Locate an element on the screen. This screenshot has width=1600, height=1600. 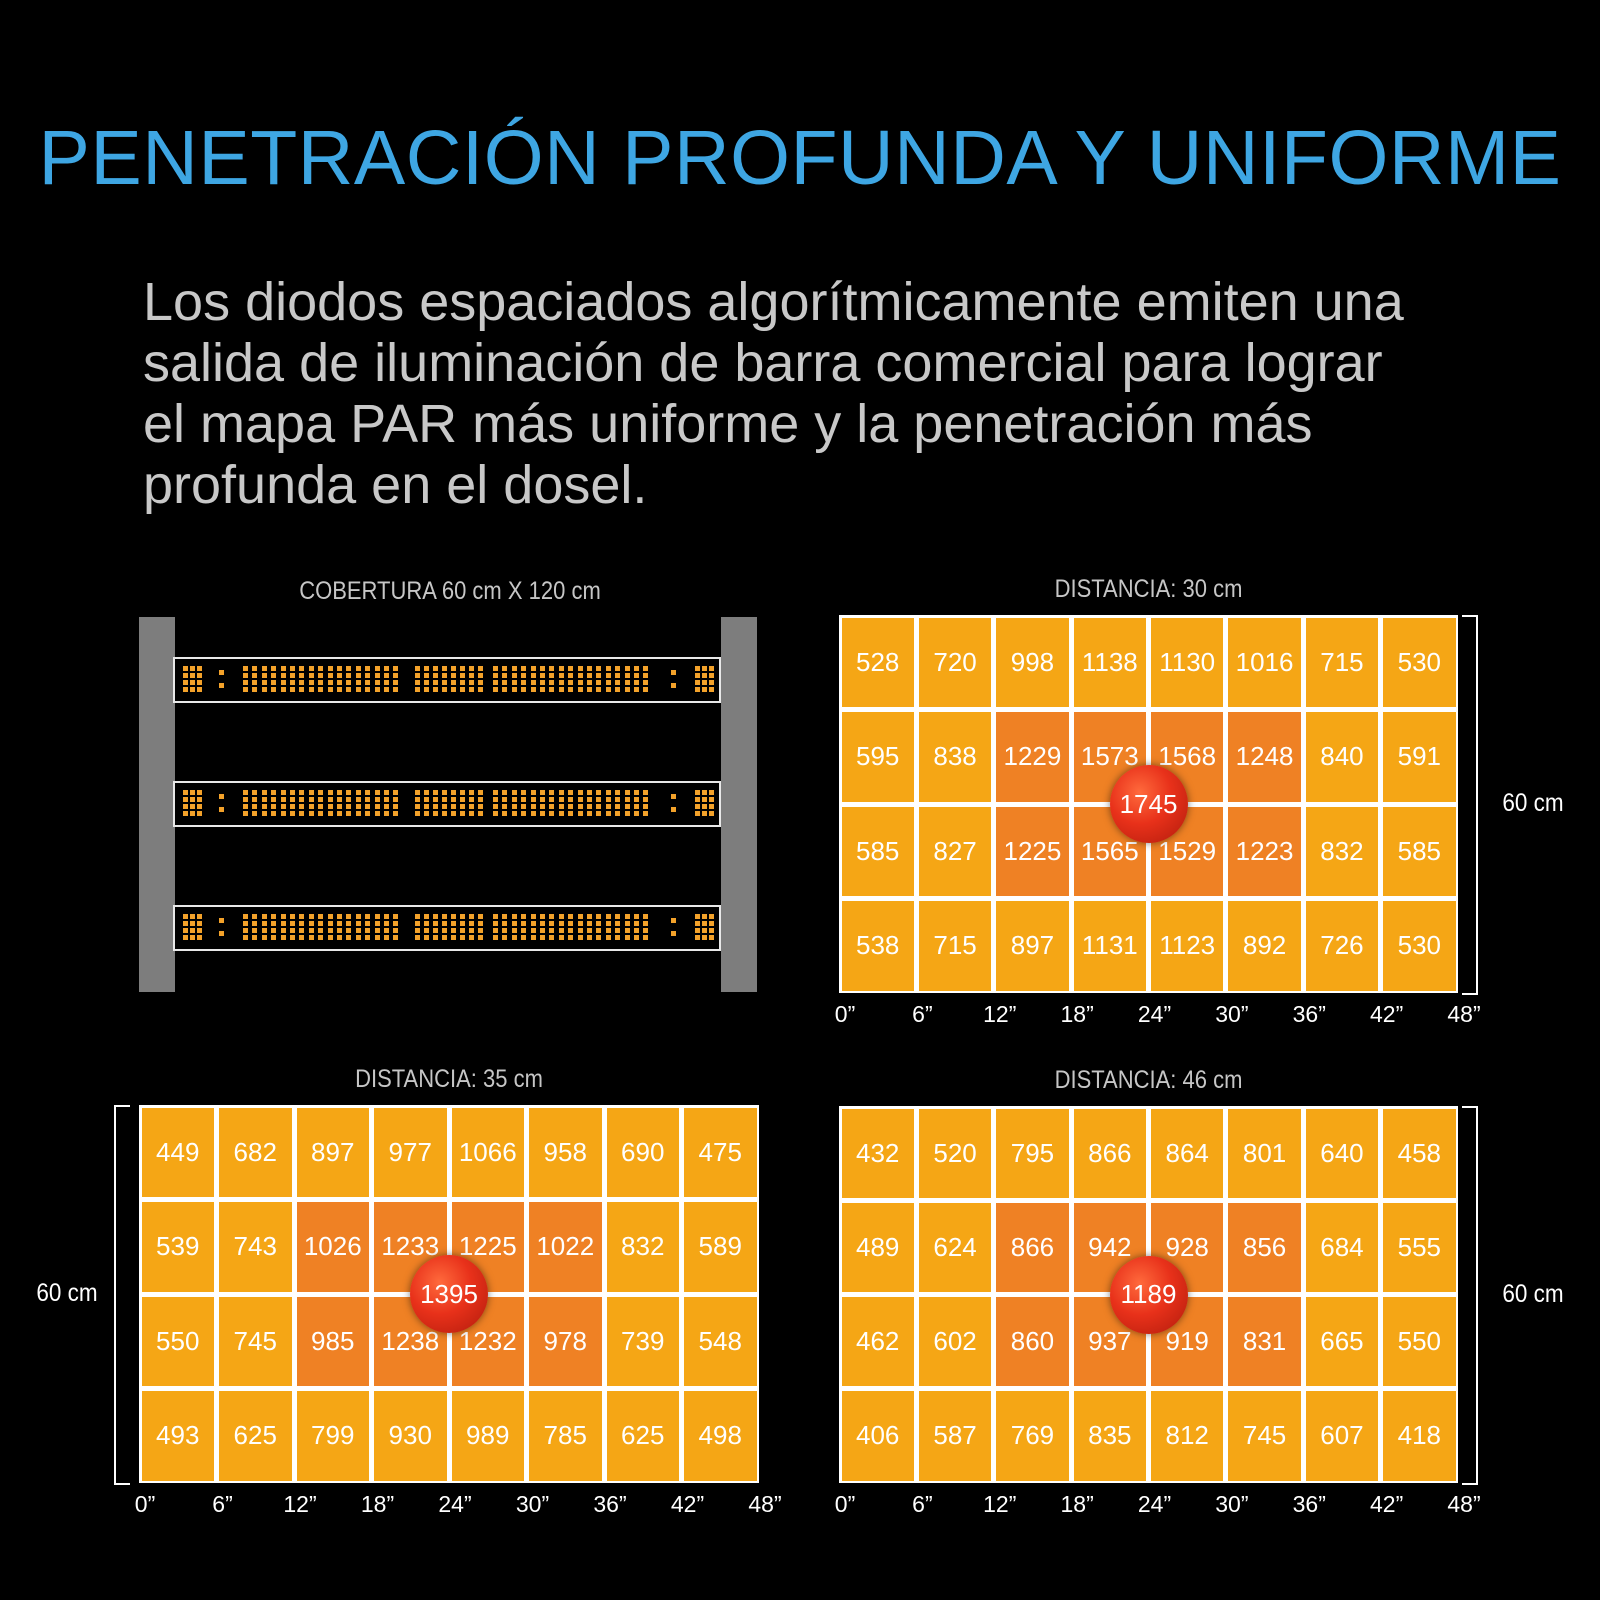
heatmap-cell: 587 is located at coordinates (955, 1436).